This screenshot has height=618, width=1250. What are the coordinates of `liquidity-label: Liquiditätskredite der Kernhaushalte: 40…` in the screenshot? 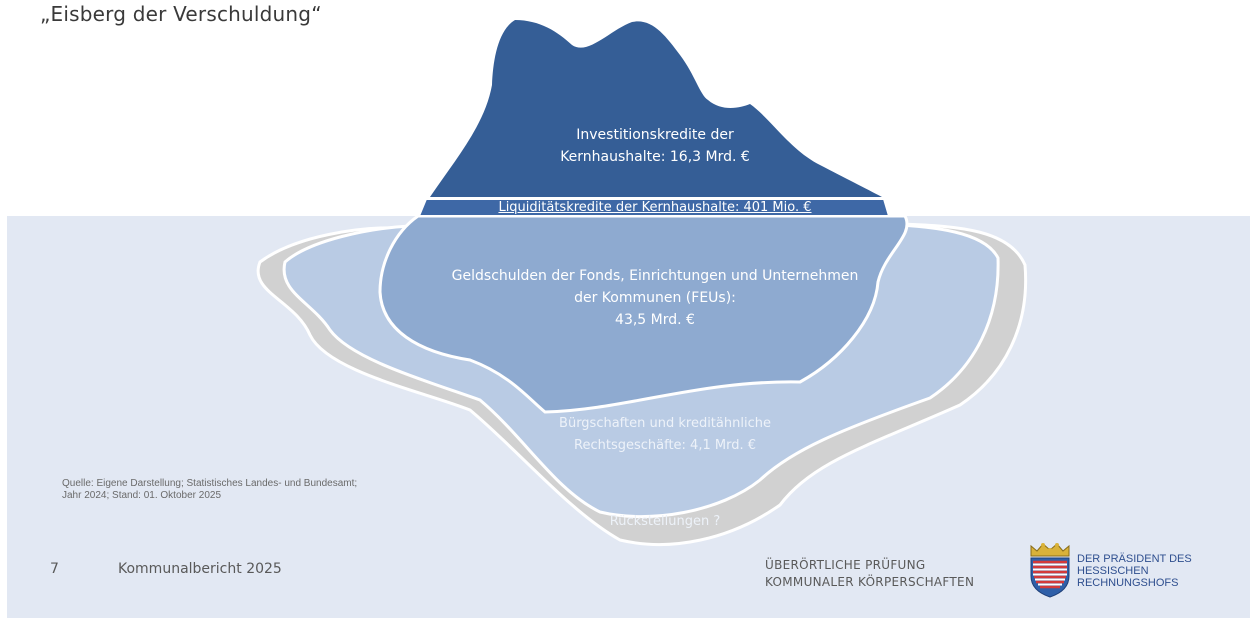 It's located at (655, 207).